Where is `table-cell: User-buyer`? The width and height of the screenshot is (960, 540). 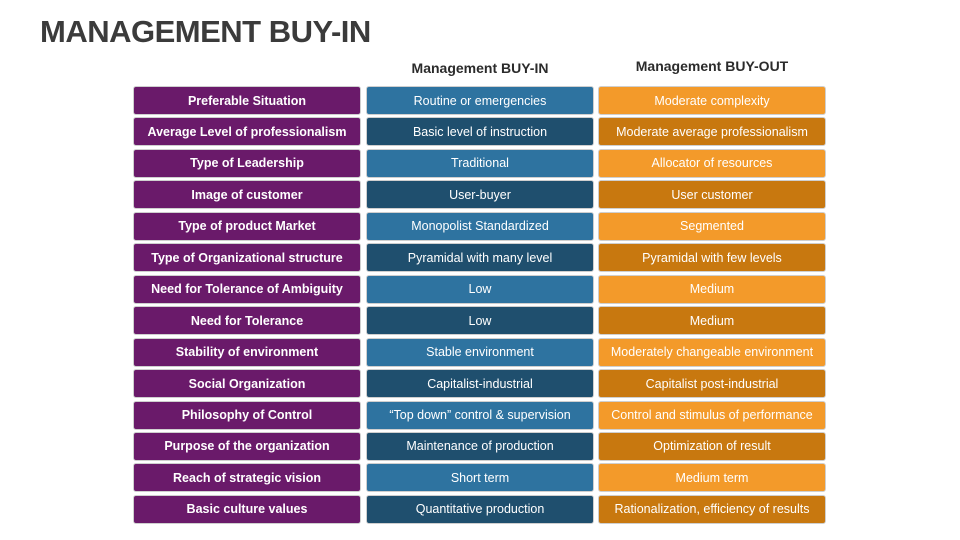 table-cell: User-buyer is located at coordinates (480, 195).